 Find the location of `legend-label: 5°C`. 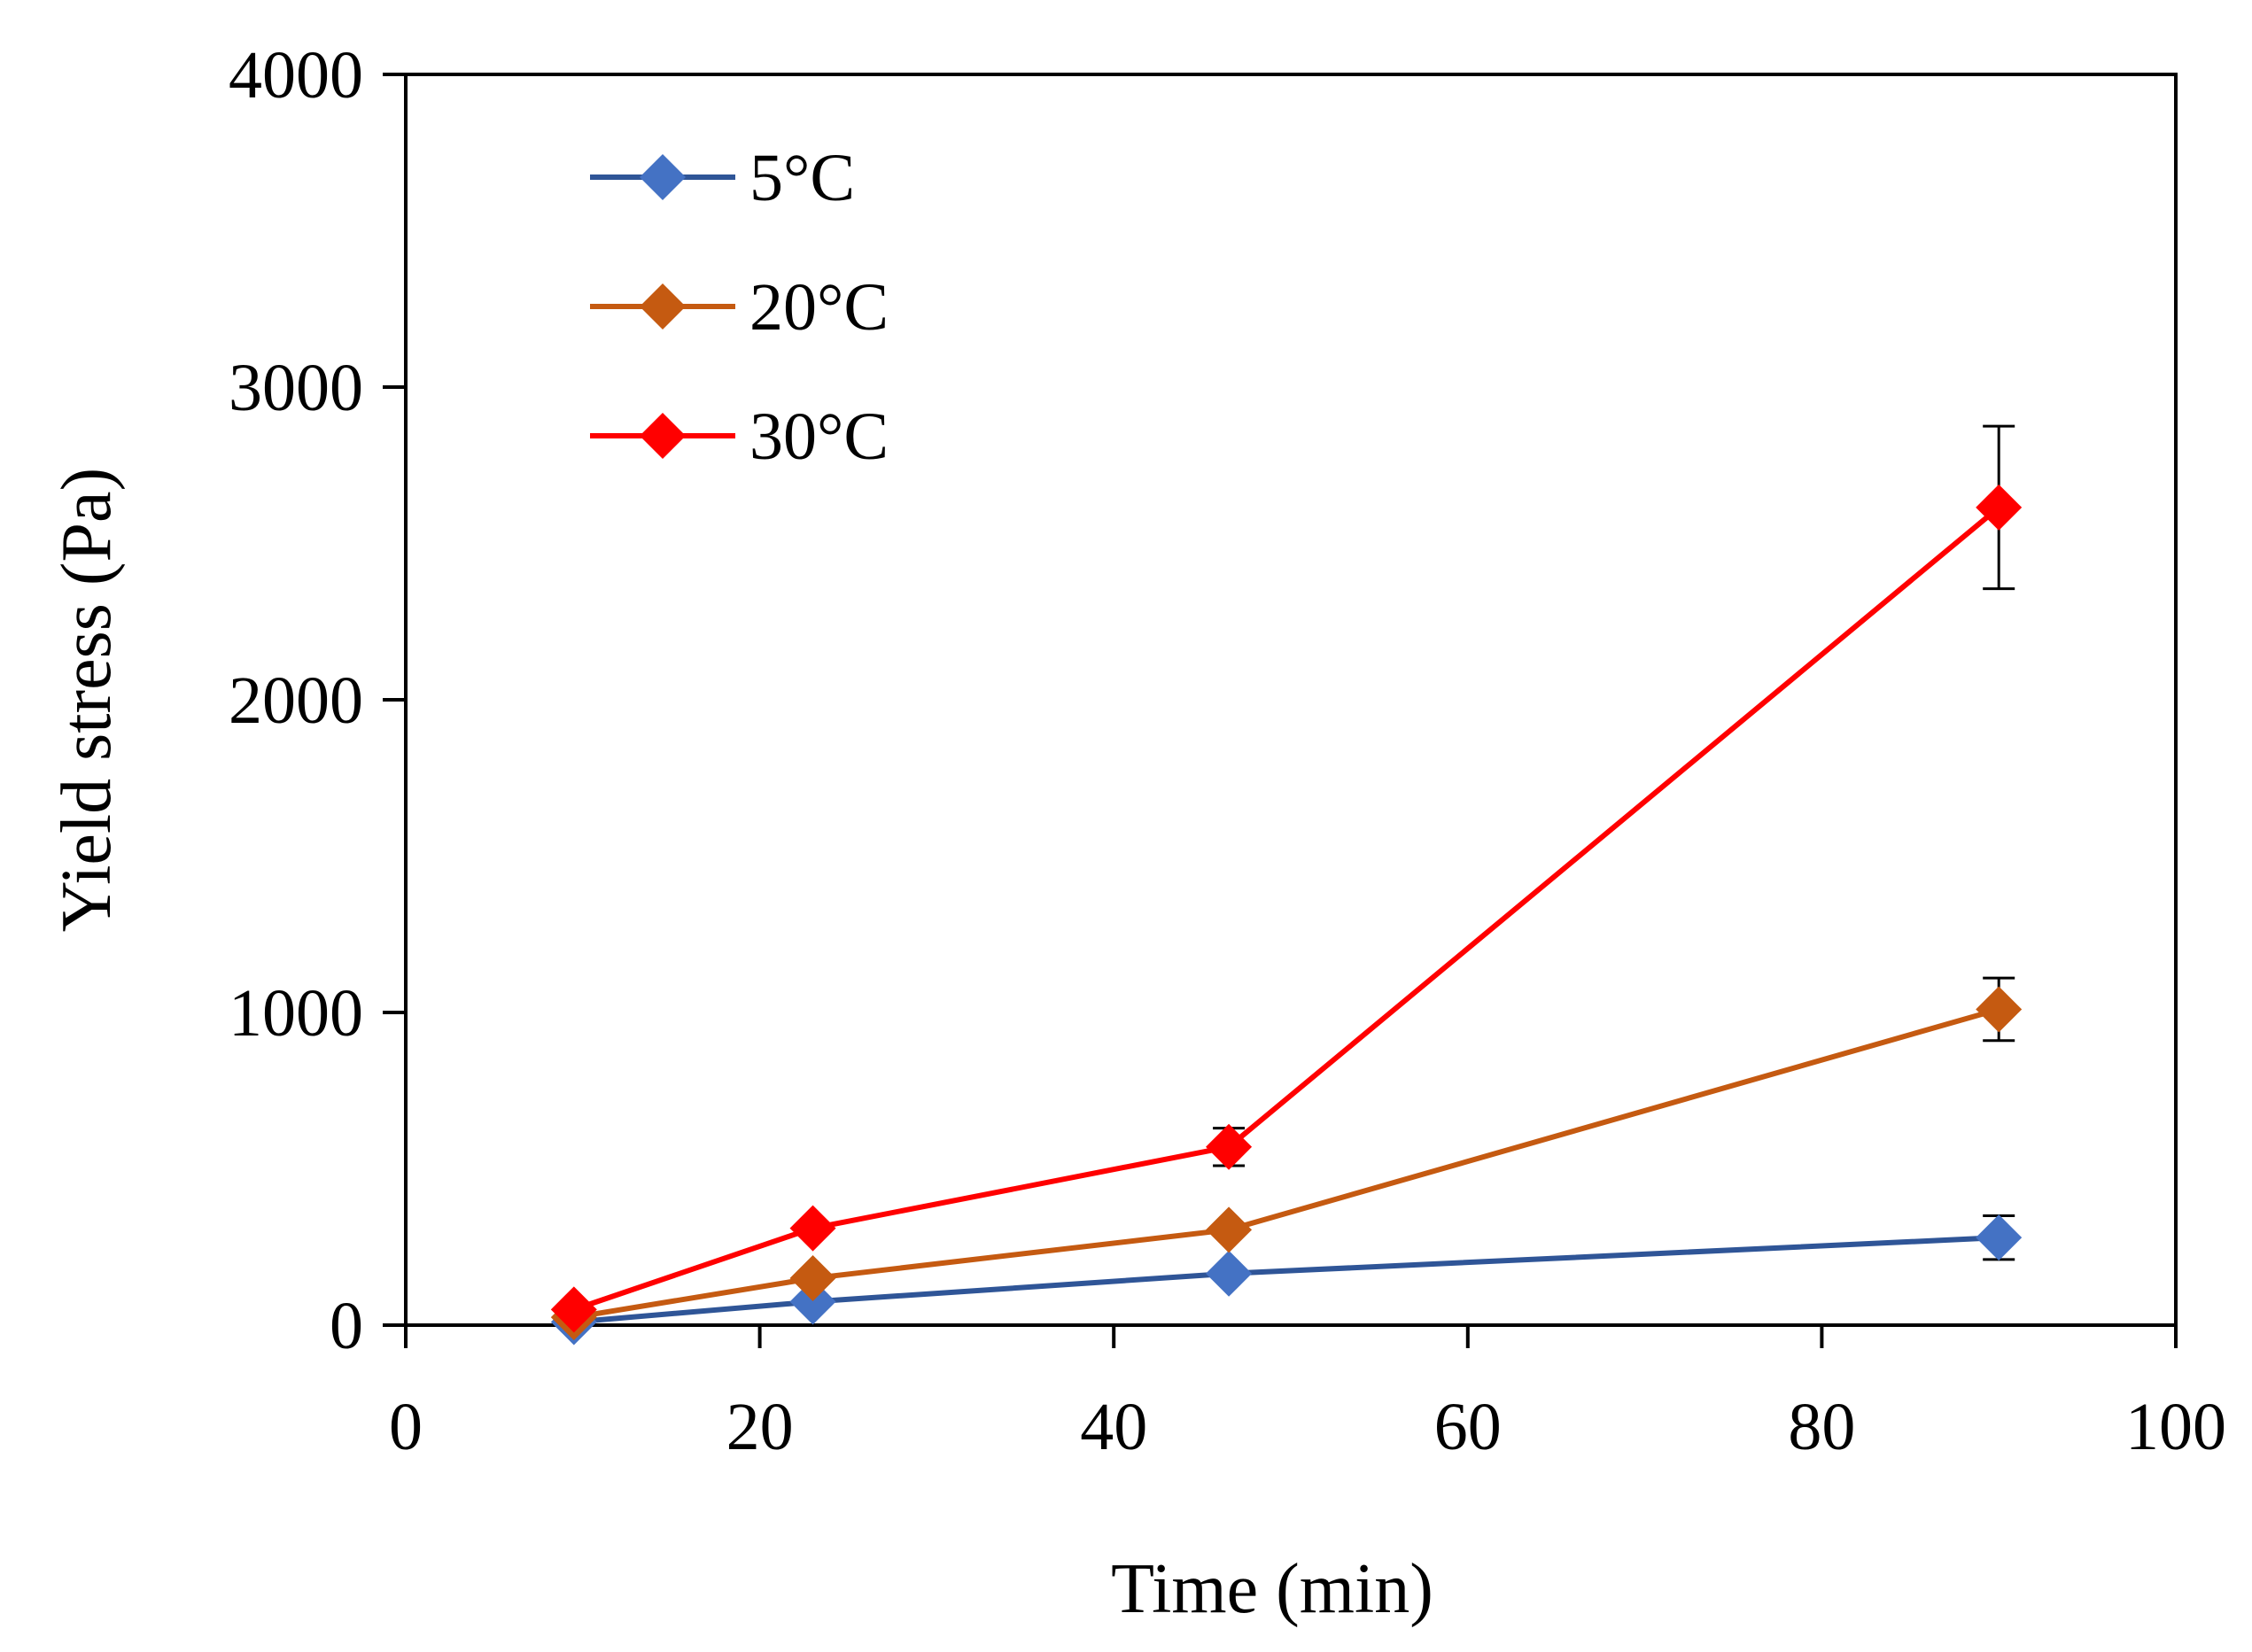

legend-label: 5°C is located at coordinates (802, 178).